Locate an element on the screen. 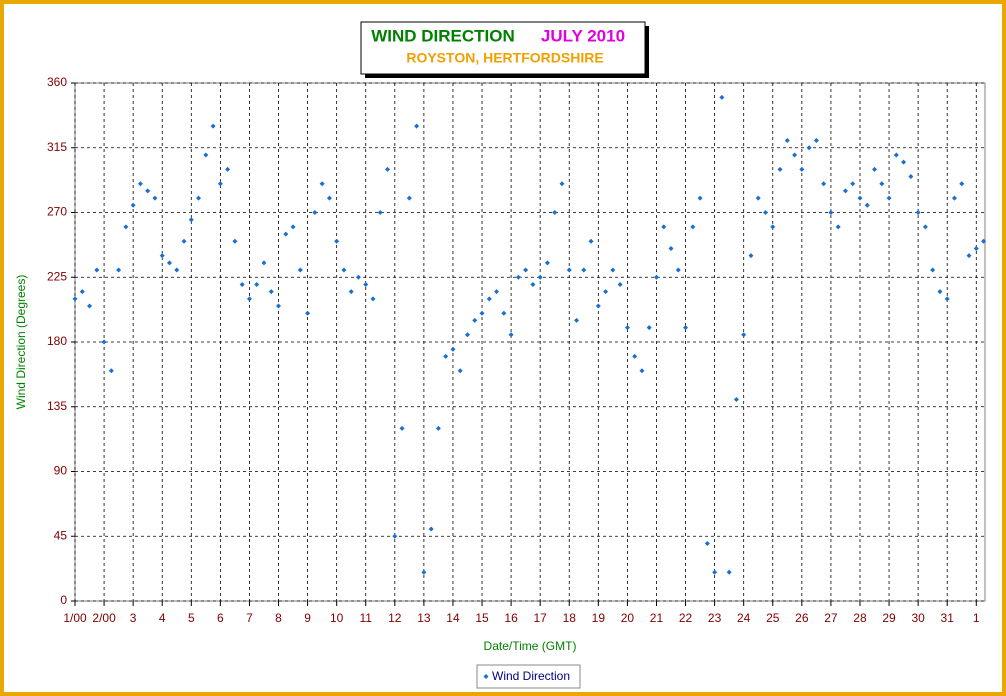 Image resolution: width=1006 pixels, height=696 pixels. x-tick-label: 27 is located at coordinates (831, 618).